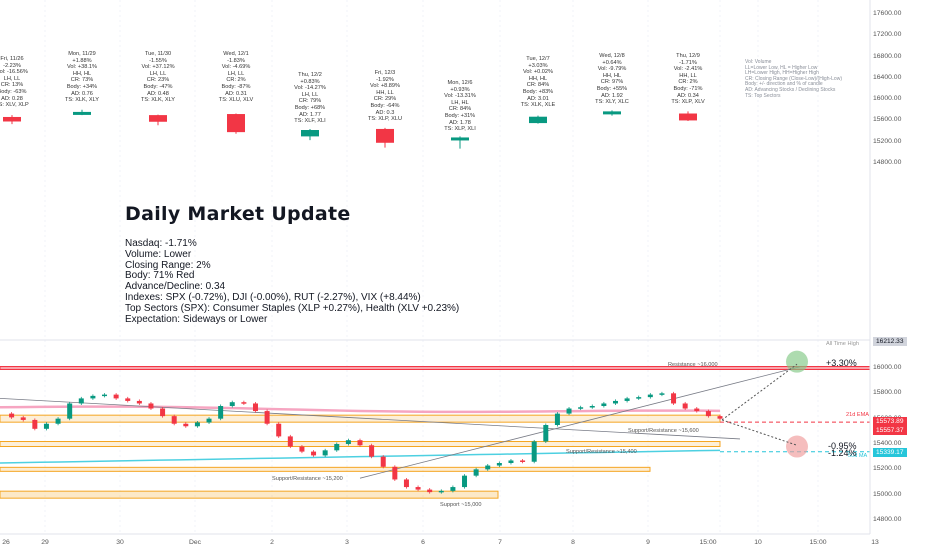 The width and height of the screenshot is (932, 550). Describe the element at coordinates (793, 78) in the screenshot. I see `legend-line: CR: Closing Range (Close-Low)/(High-Low)` at that location.